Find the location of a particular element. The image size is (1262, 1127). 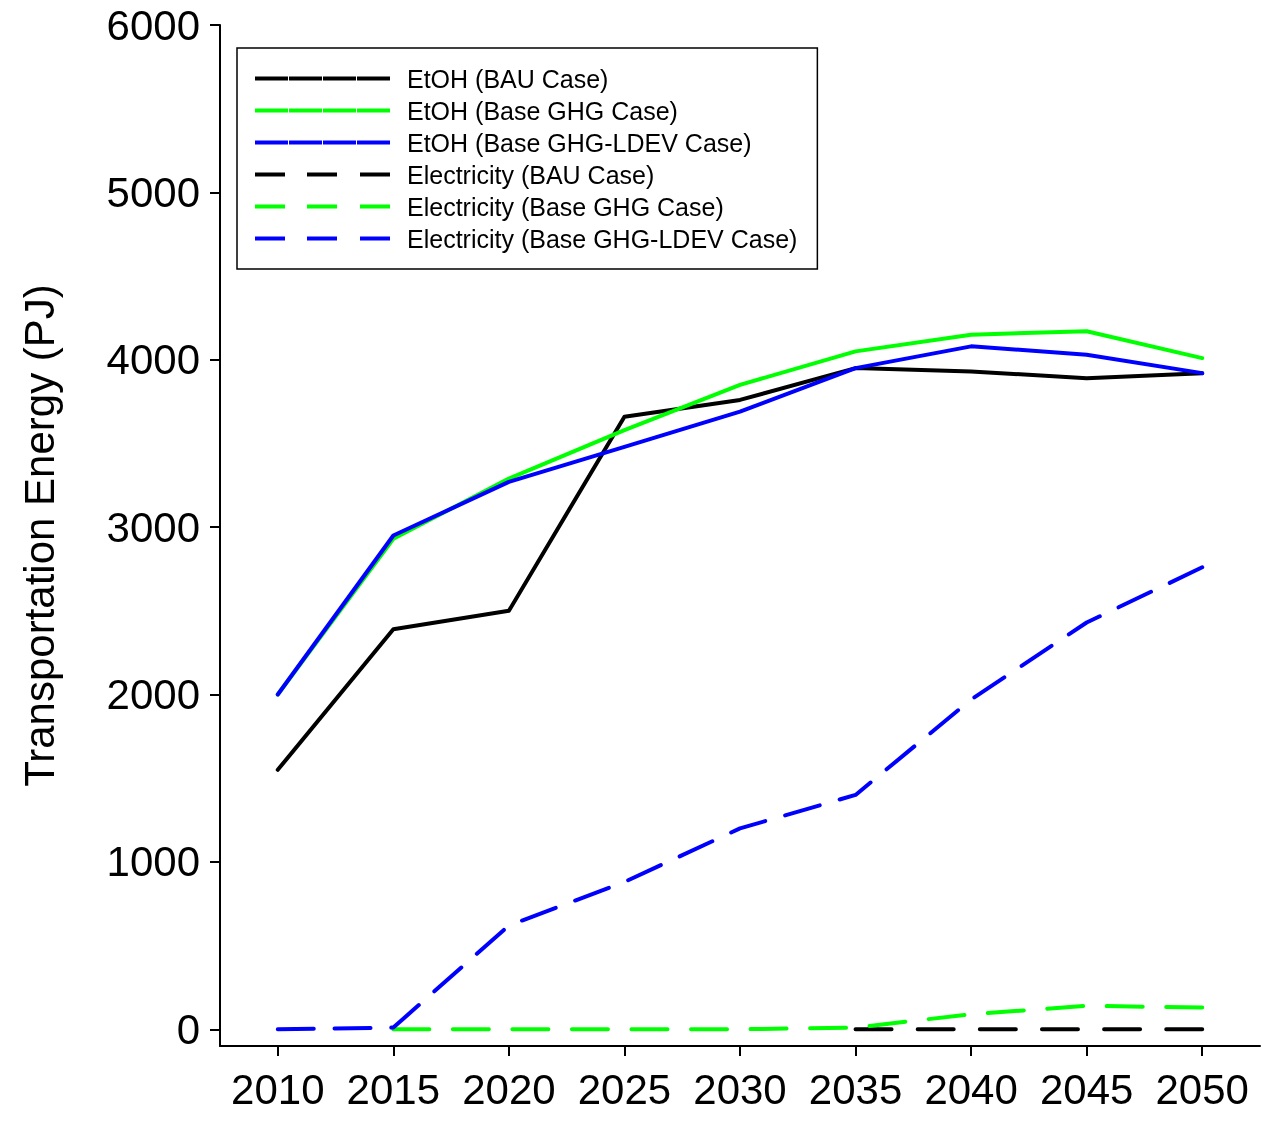

y-tick-label: 3000 is located at coordinates (153, 527).